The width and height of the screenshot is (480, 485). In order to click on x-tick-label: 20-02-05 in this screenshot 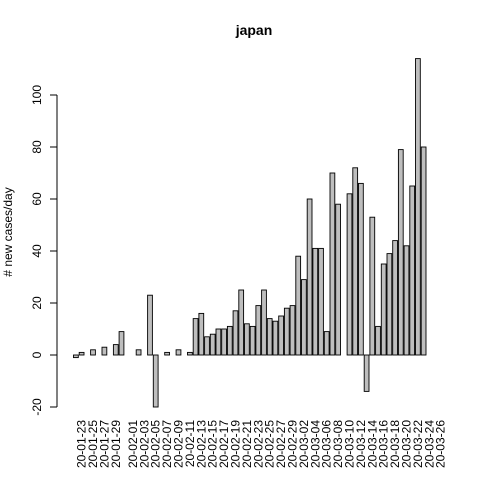, I will do `click(156, 444)`.